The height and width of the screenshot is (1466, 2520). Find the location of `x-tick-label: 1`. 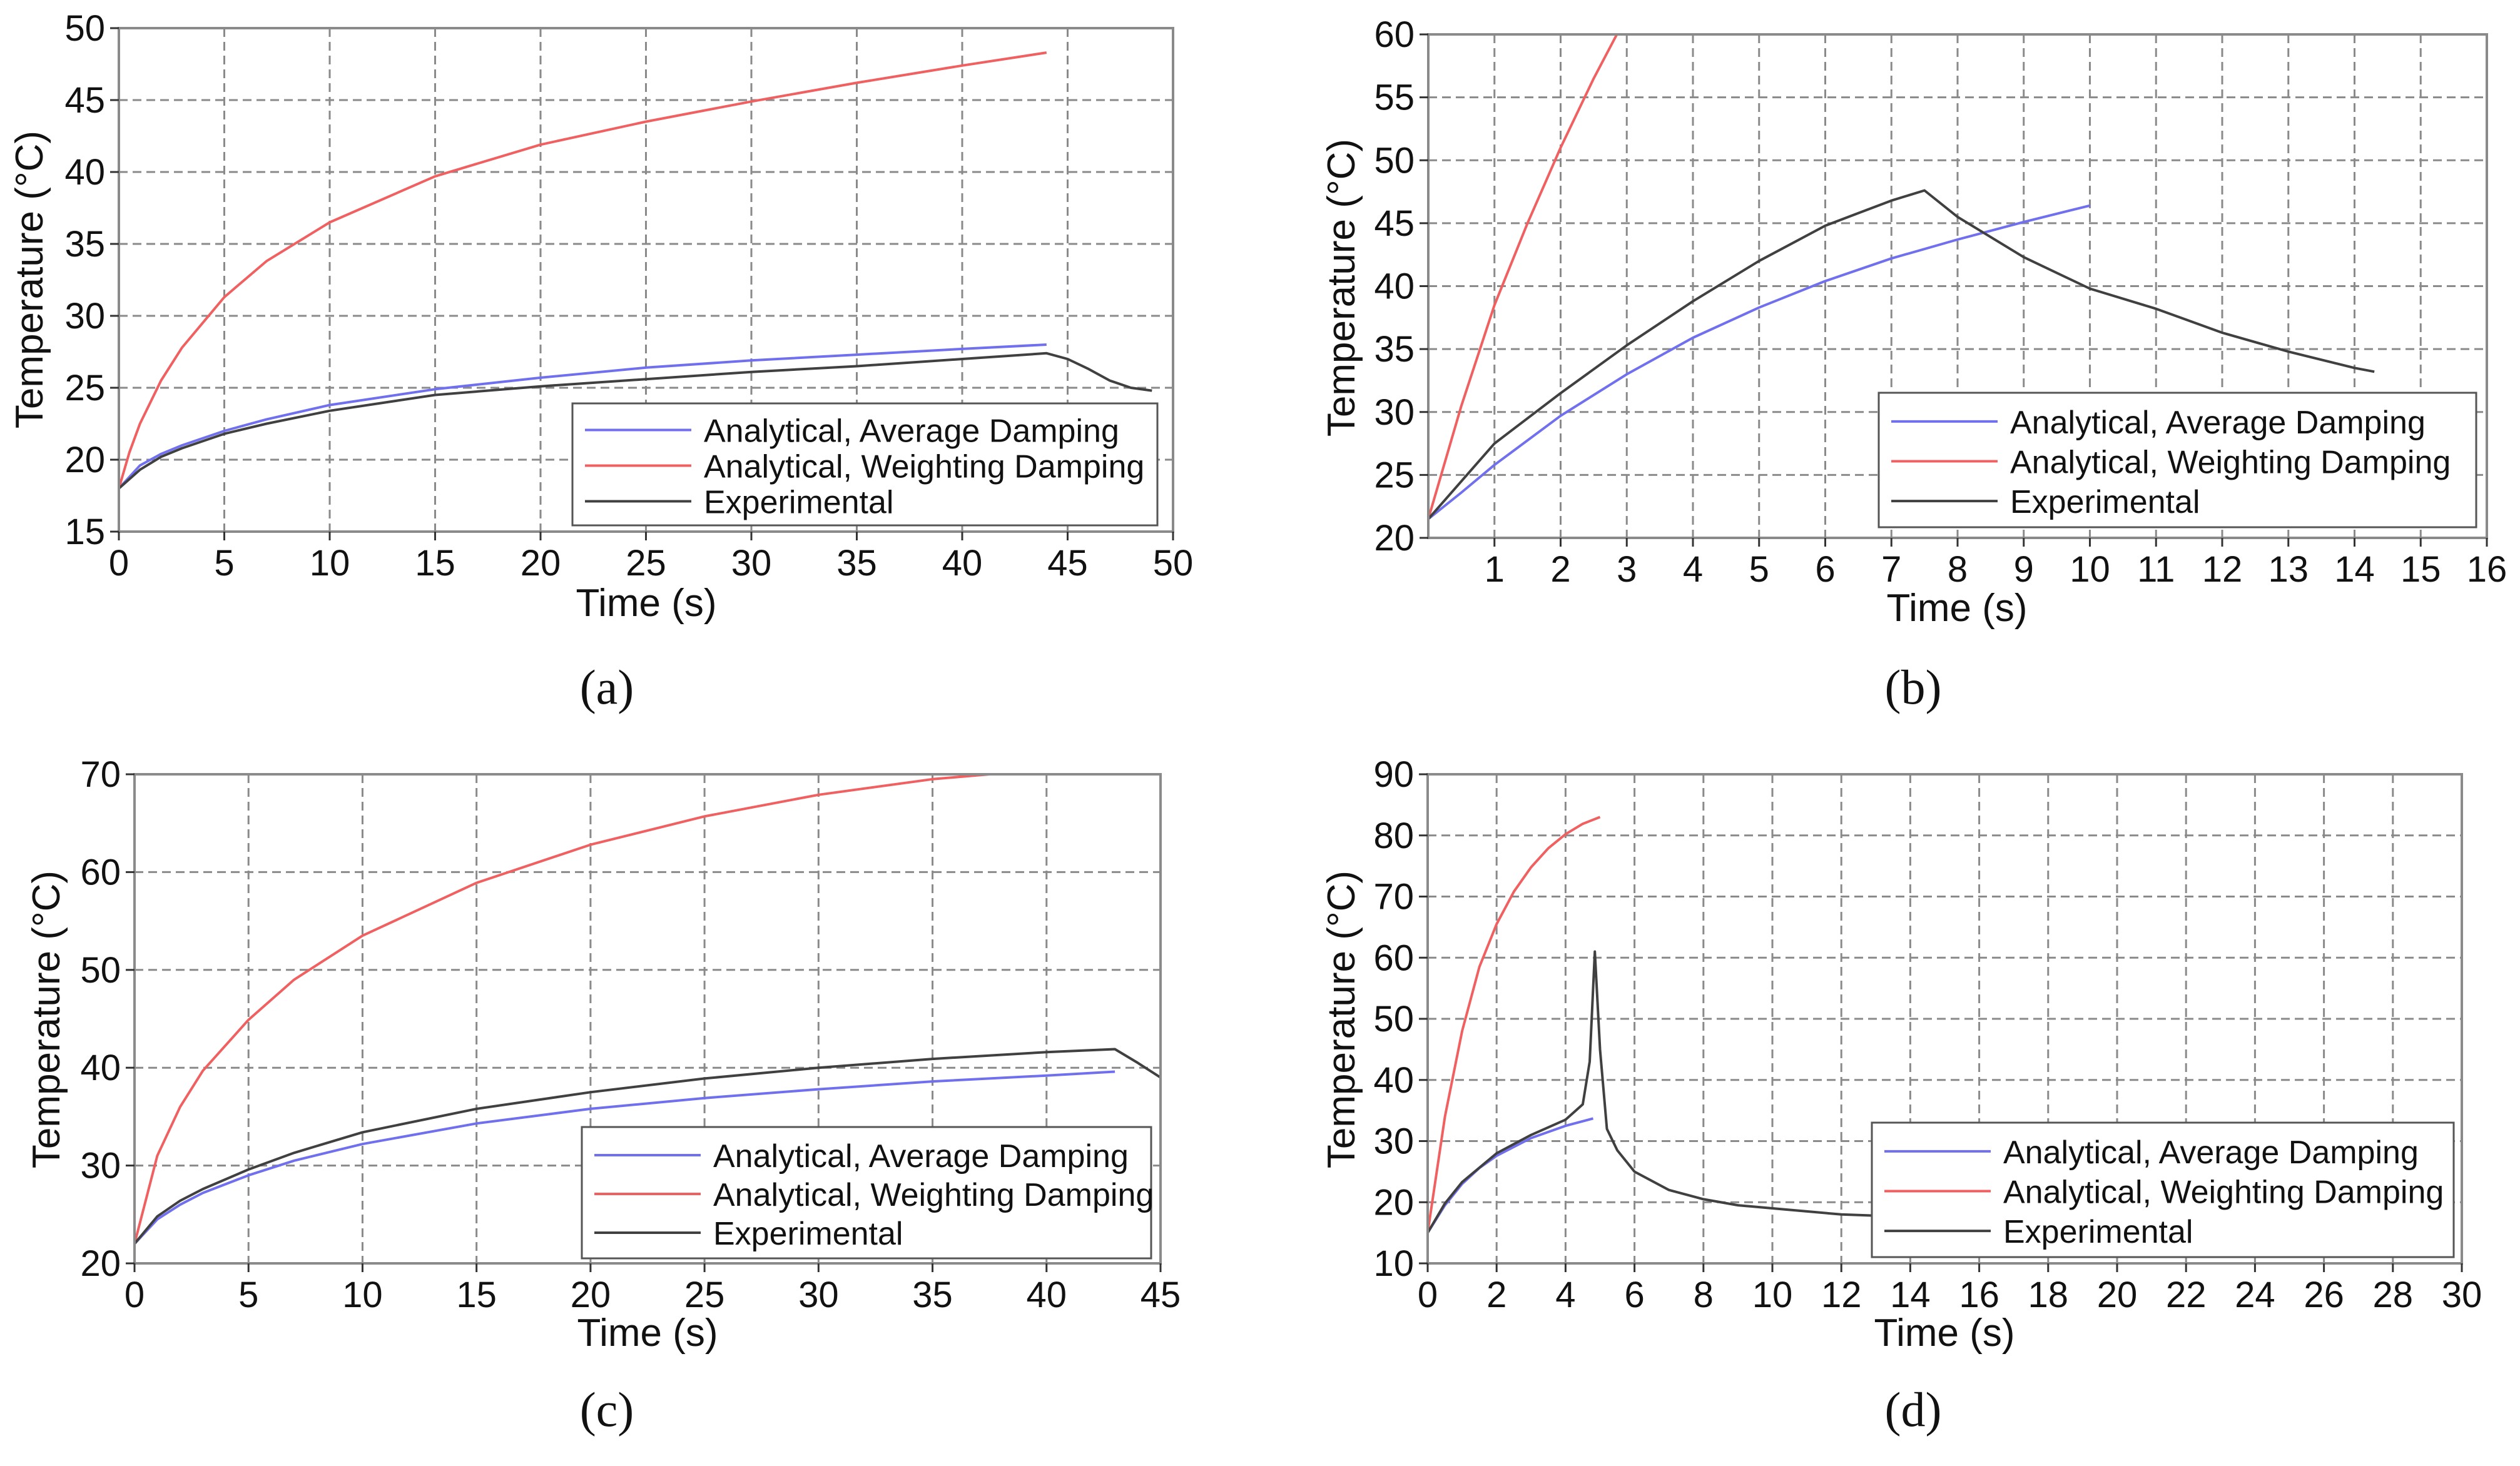

x-tick-label: 1 is located at coordinates (1495, 570).